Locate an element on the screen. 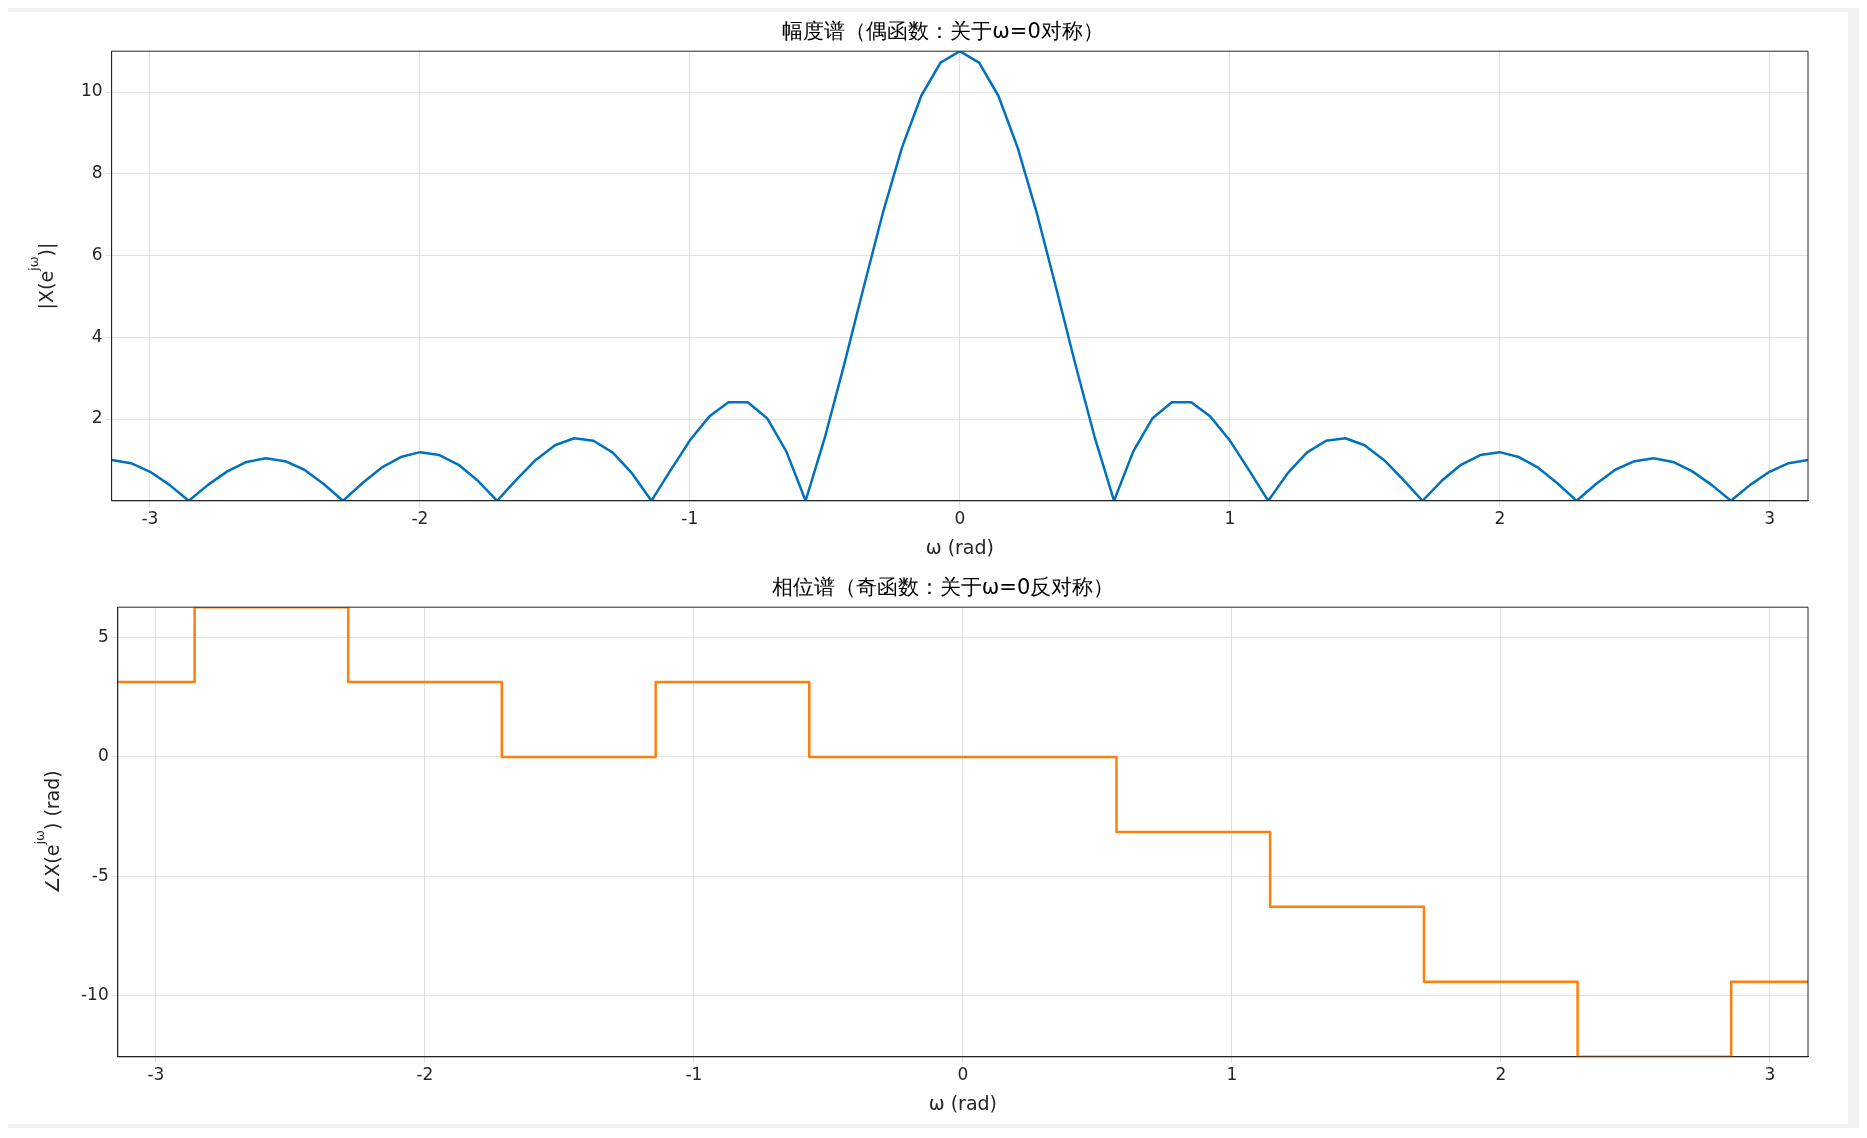 Image resolution: width=1867 pixels, height=1138 pixels. y-tick-label: 6 is located at coordinates (97, 253).